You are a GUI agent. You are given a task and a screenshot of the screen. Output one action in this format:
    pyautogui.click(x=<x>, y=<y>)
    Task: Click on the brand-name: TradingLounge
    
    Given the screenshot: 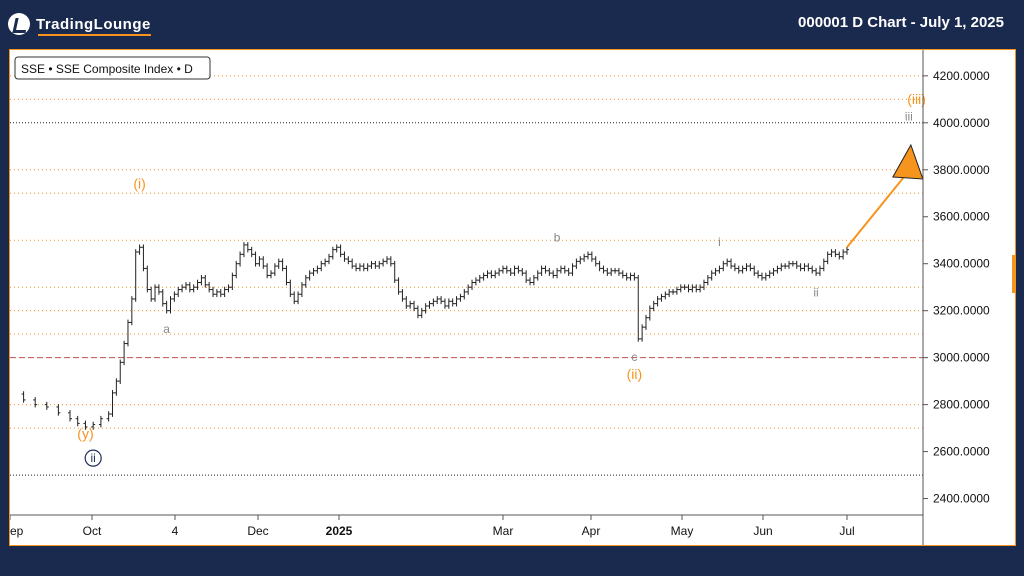 What is the action you would take?
    pyautogui.click(x=93, y=24)
    